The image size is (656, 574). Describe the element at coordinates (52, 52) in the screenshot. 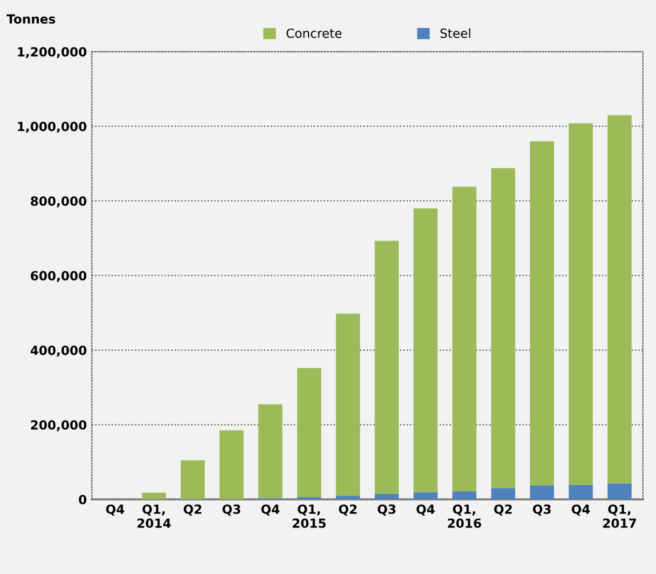

I see `y-tick-label: 1,200,000` at that location.